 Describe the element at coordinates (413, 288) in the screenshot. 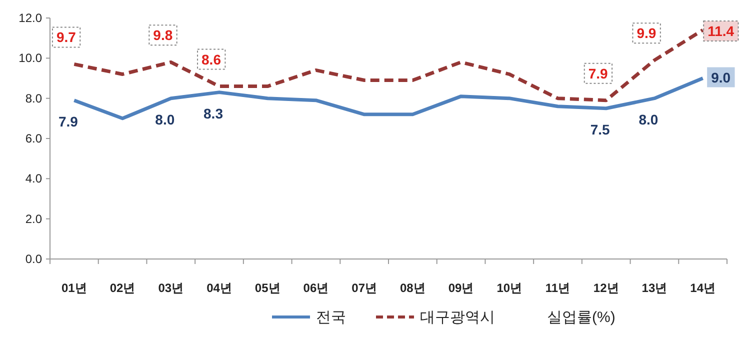

I see `x-tick-label: 08년` at that location.